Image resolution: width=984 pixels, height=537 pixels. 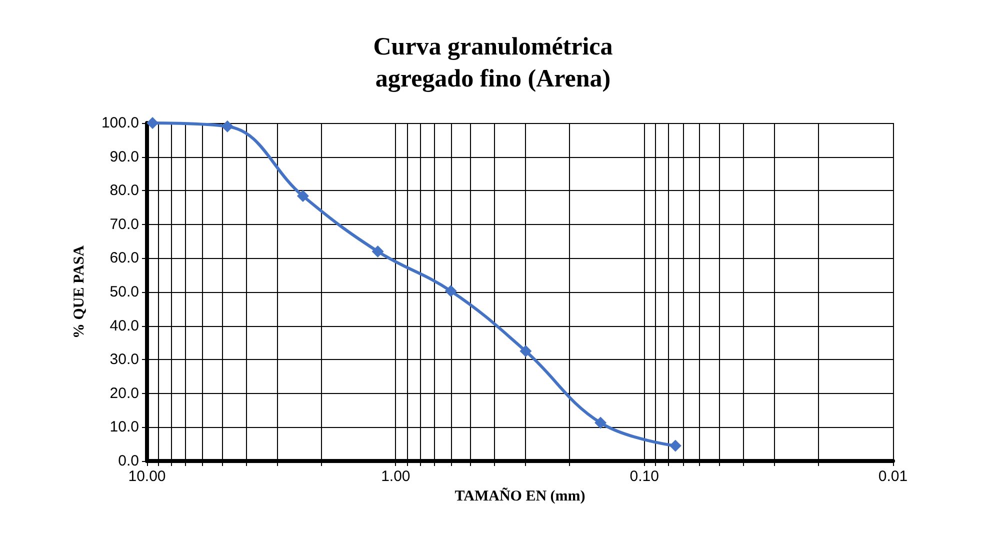 I want to click on y-tick-label: 80.0, so click(x=124, y=191).